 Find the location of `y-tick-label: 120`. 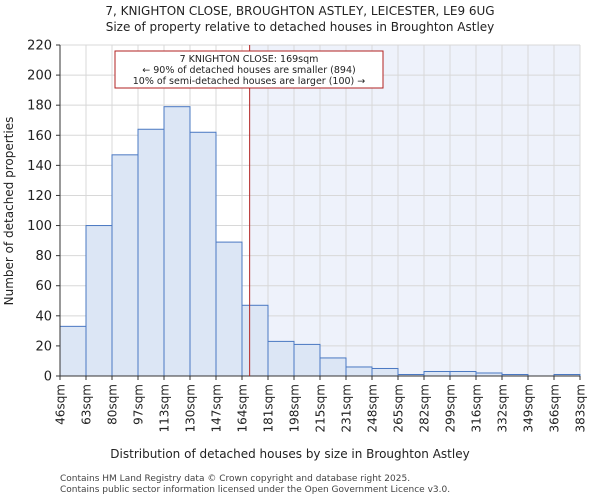

y-tick-label: 120 is located at coordinates (39, 196).